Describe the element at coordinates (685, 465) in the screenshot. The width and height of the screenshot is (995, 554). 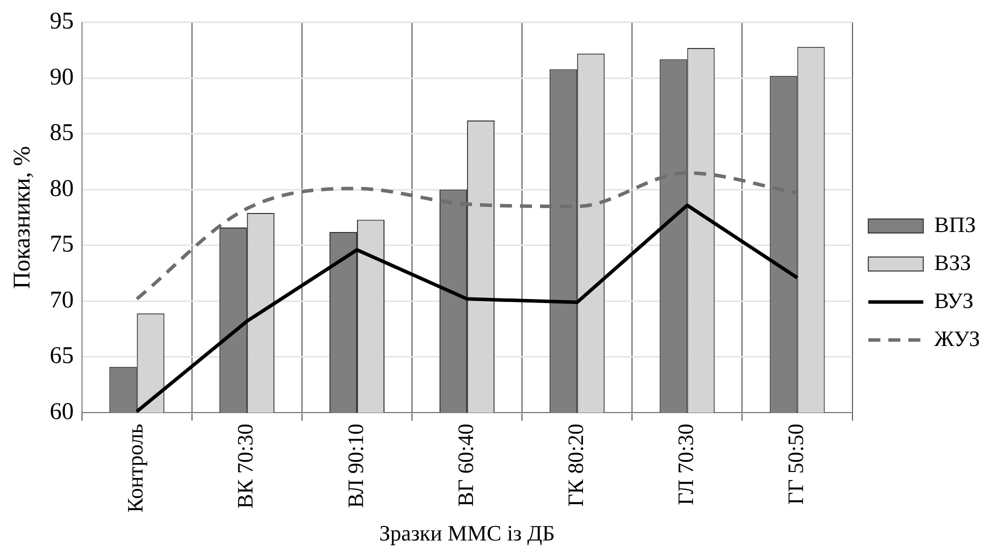
I see `x-tick-label: ГЛ 70:30` at that location.